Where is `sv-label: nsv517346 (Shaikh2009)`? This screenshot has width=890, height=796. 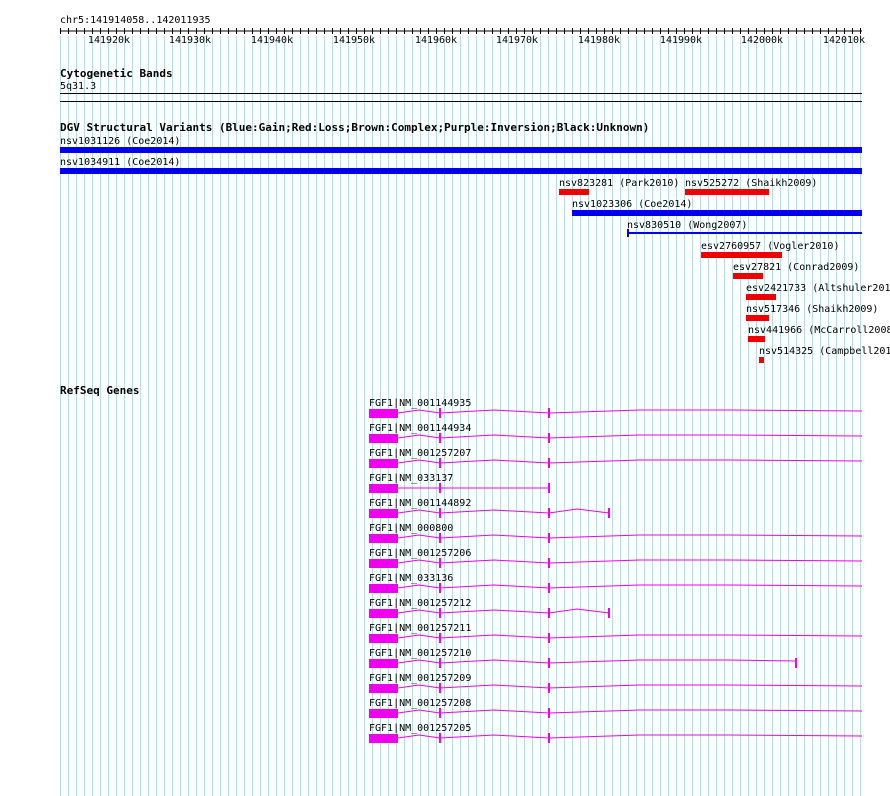 sv-label: nsv517346 (Shaikh2009) is located at coordinates (812, 309).